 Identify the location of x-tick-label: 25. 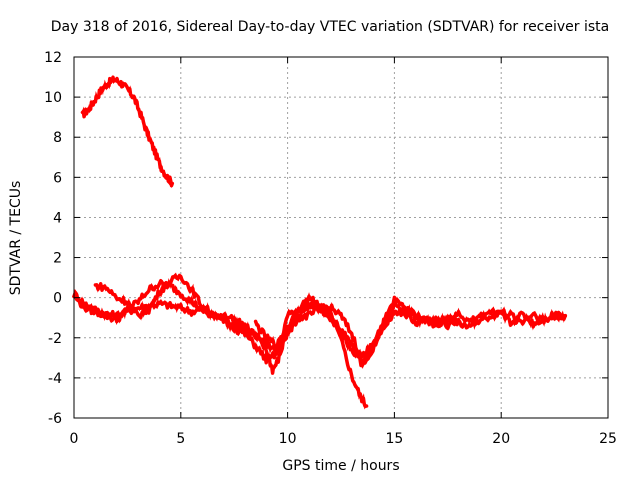
(608, 439).